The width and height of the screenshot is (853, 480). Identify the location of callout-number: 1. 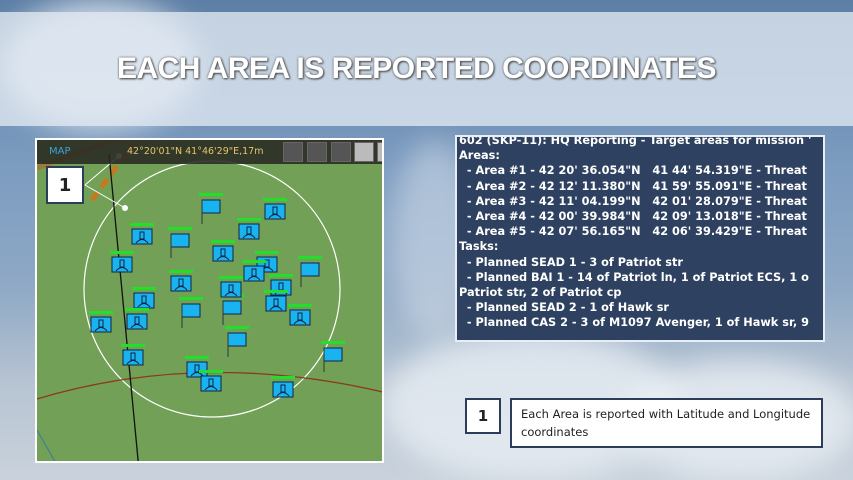
(483, 416).